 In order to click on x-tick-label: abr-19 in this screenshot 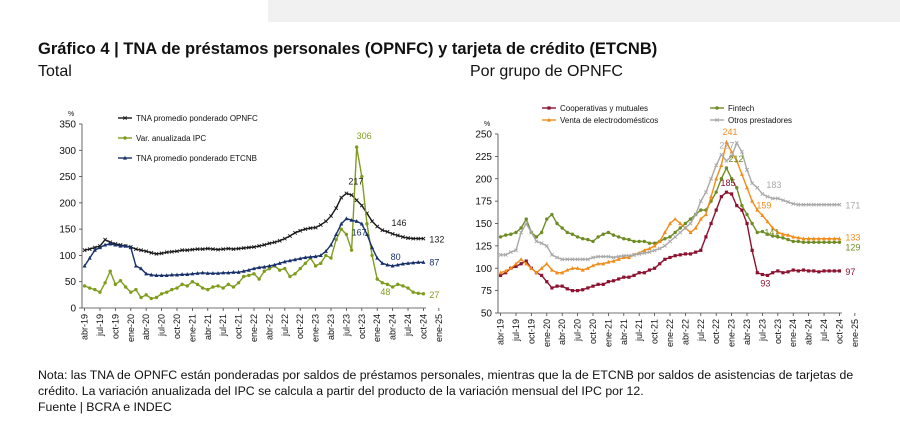, I will do `click(501, 332)`.